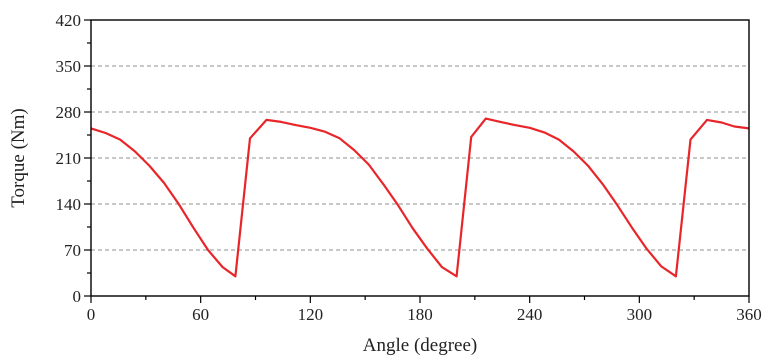  I want to click on y-tick-label-0: 0, so click(77, 296).